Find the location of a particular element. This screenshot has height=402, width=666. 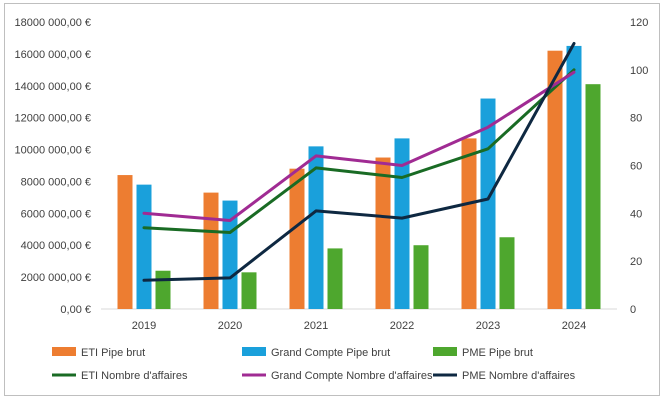

x-tick-label: 2020 is located at coordinates (230, 326).